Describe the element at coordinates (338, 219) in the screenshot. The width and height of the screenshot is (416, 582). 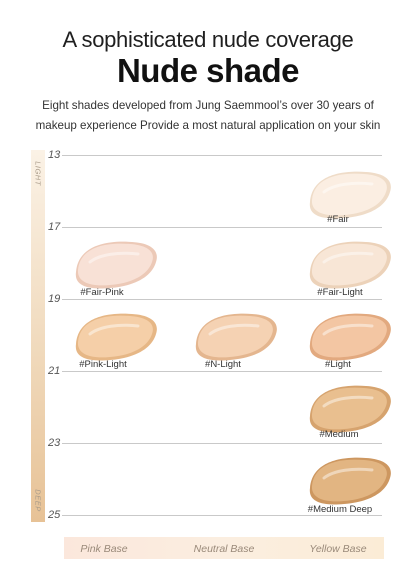
I see `label-fair: #Fair` at that location.